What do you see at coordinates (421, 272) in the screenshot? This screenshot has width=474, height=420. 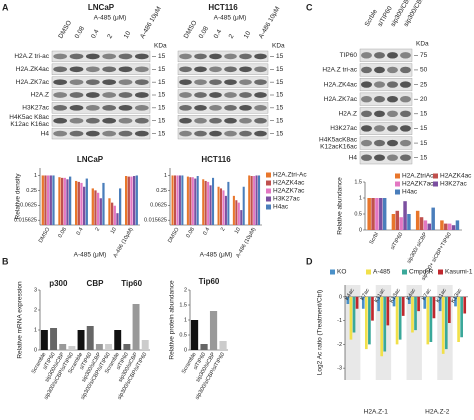 I see `legend-label: Cmpd-R` at bounding box center [421, 272].